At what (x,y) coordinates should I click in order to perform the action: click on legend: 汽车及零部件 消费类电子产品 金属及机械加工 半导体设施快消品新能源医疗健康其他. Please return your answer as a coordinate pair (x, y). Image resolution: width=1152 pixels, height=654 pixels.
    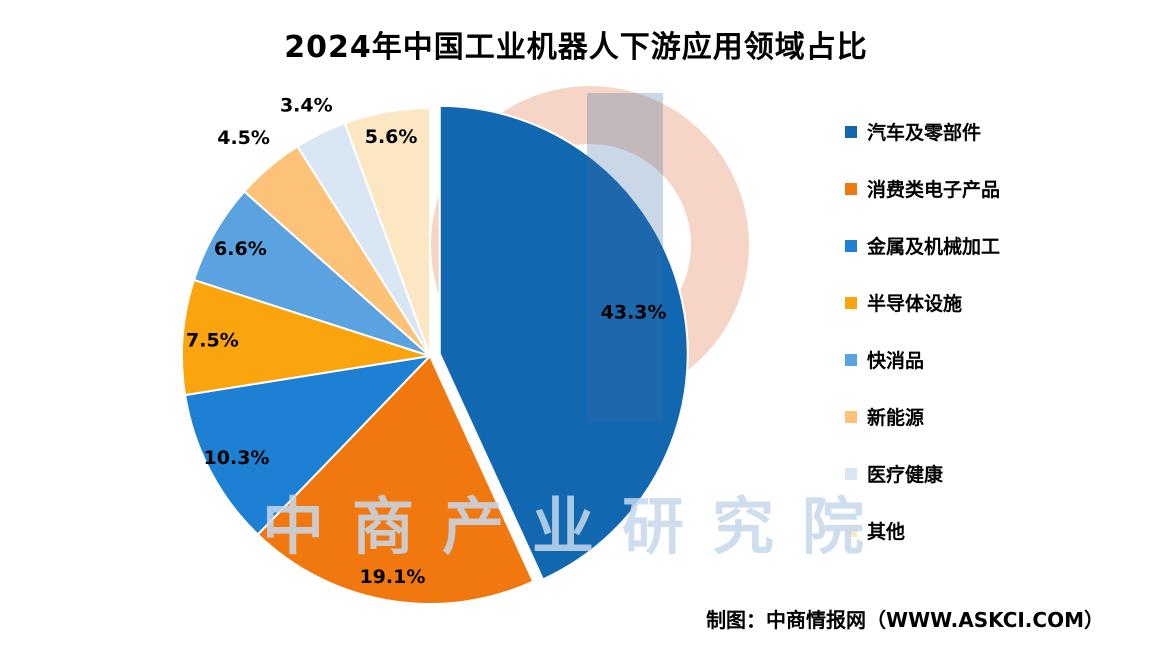
    Looking at the image, I should click on (922, 331).